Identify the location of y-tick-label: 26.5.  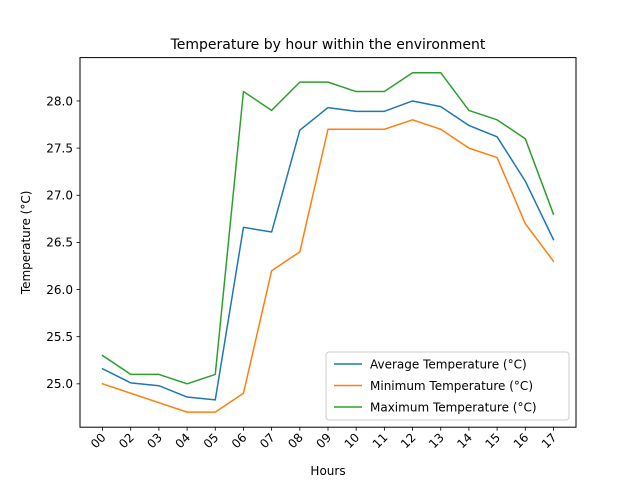
(59, 243).